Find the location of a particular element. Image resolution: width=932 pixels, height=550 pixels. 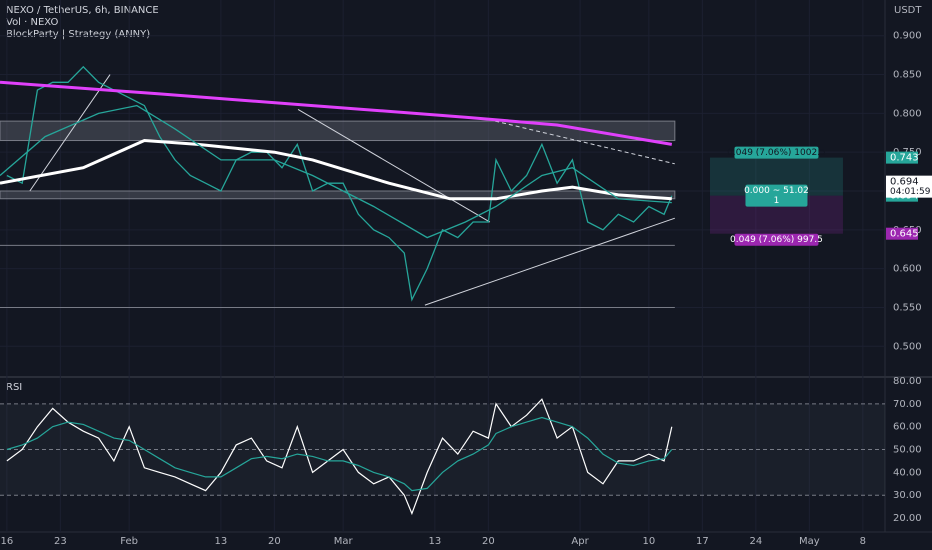

currency: USDT is located at coordinates (908, 10).